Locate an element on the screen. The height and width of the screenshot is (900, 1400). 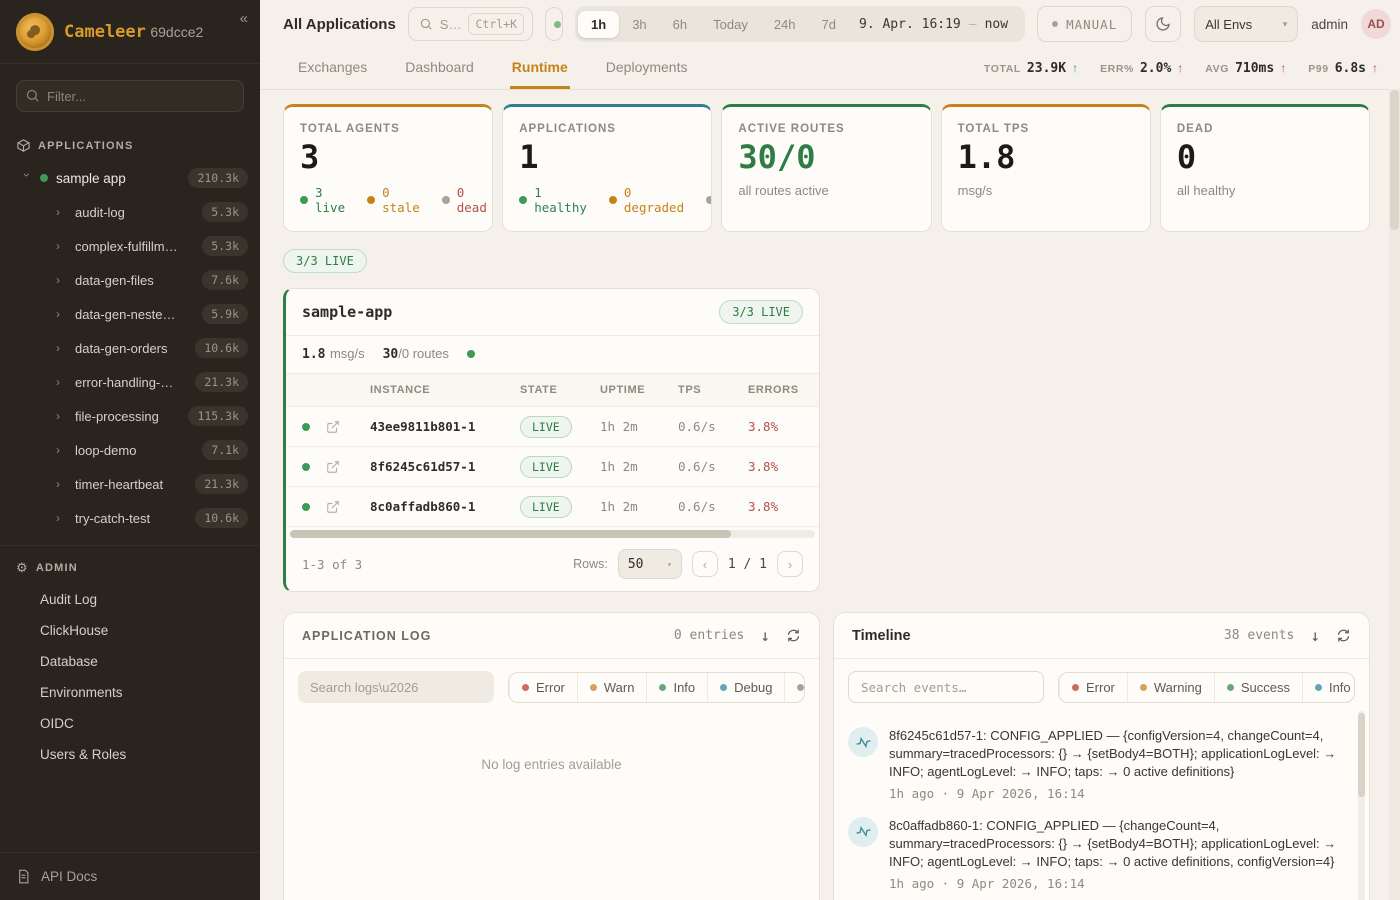
timeline-filter-button: Error is located at coordinates (1093, 687).